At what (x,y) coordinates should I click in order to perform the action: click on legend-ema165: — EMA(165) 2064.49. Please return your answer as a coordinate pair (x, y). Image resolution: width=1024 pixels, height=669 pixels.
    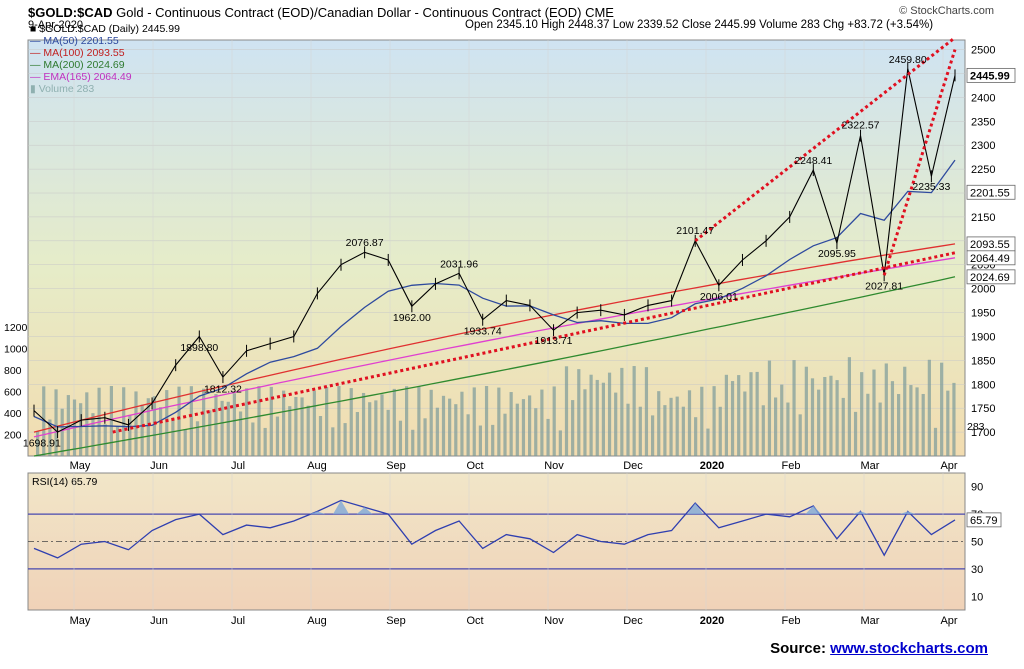
    Looking at the image, I should click on (81, 77).